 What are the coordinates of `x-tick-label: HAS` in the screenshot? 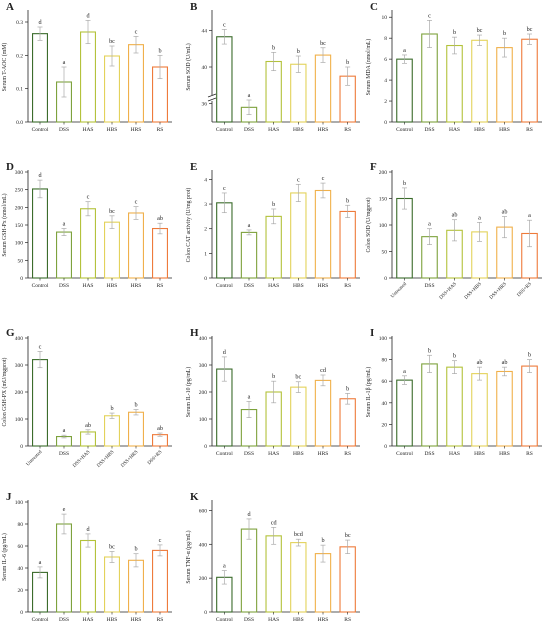 It's located at (454, 130).